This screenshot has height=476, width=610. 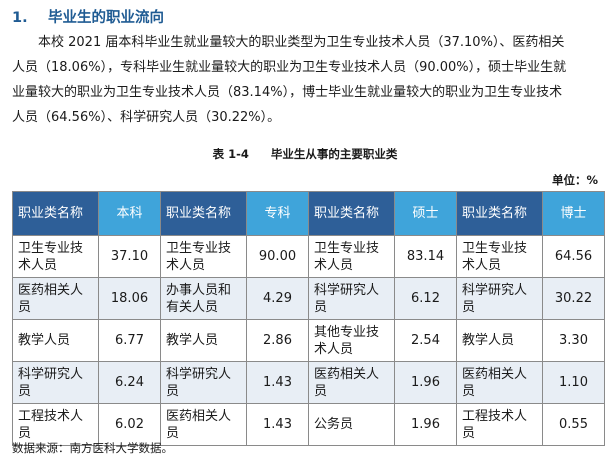 What do you see at coordinates (425, 340) in the screenshot?
I see `percent-cell: 2.54` at bounding box center [425, 340].